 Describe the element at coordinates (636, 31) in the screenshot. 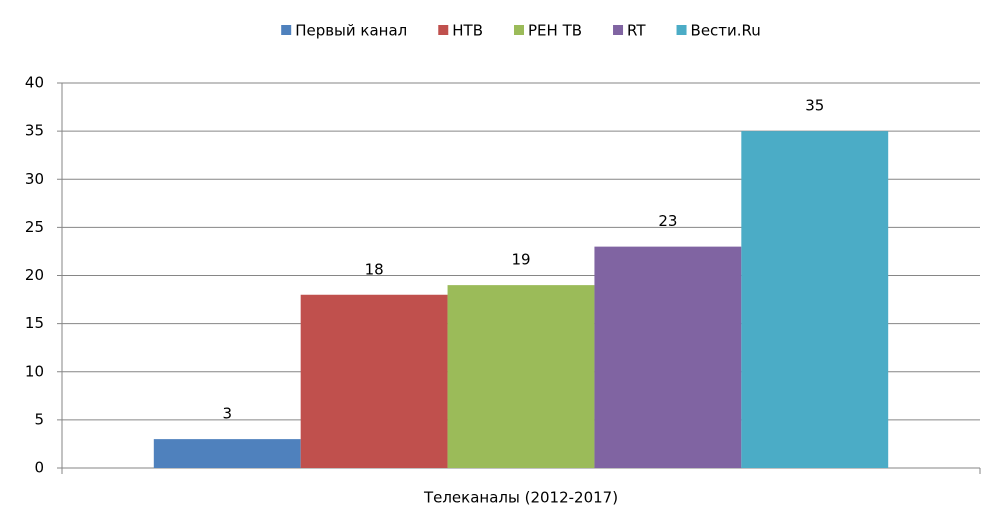

I see `legend-label: RT` at that location.